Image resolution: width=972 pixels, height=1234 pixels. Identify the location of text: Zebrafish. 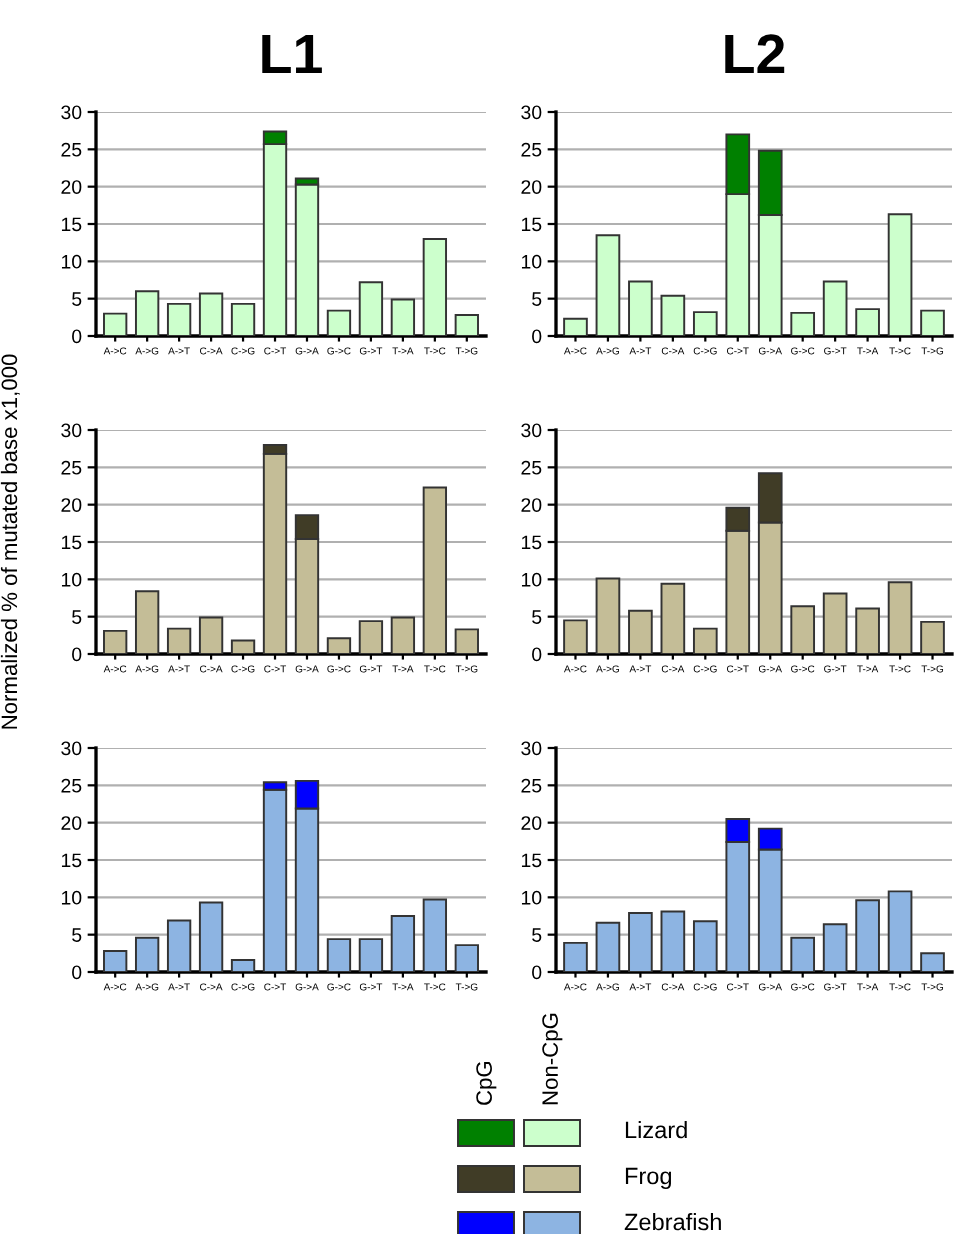
(672, 1221).